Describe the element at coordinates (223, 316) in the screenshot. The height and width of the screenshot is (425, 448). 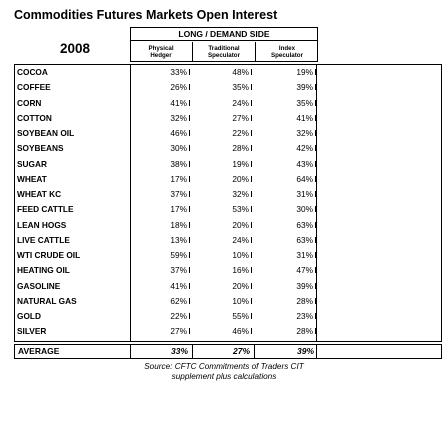
I see `traditional-speculator-value: 55%` at that location.